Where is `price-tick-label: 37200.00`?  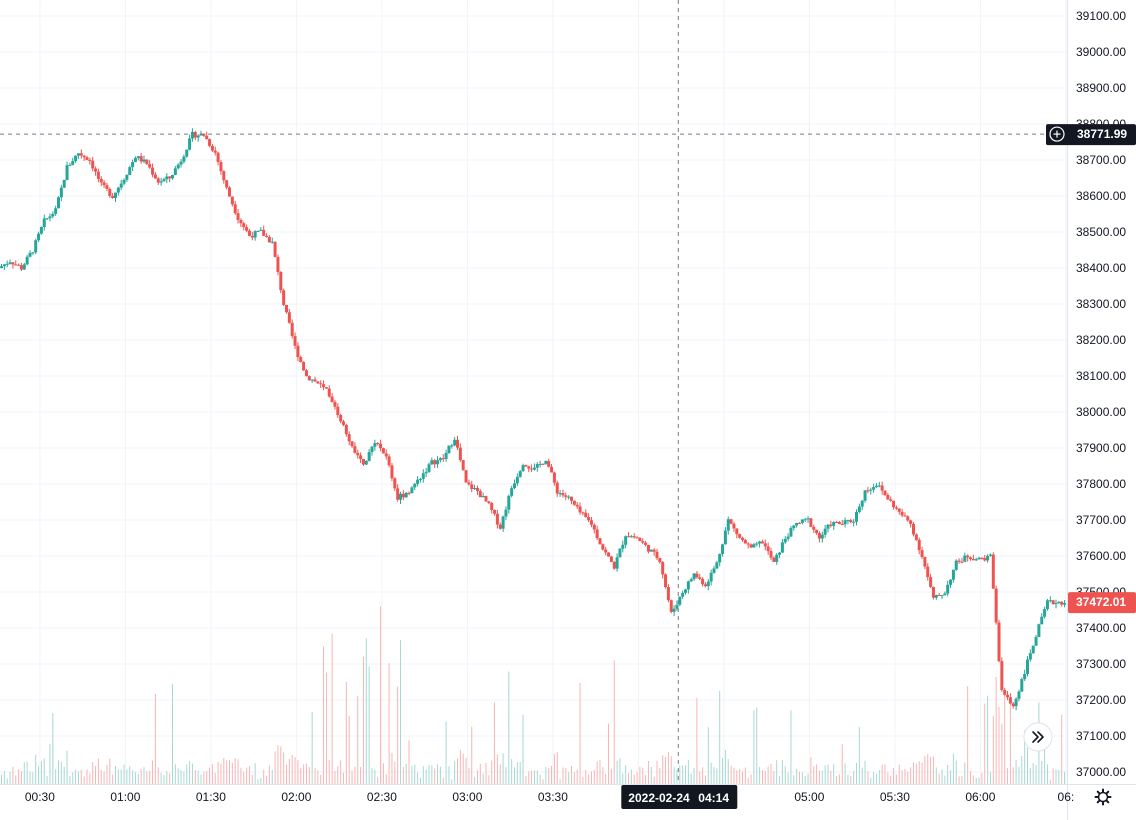 price-tick-label: 37200.00 is located at coordinates (1101, 700).